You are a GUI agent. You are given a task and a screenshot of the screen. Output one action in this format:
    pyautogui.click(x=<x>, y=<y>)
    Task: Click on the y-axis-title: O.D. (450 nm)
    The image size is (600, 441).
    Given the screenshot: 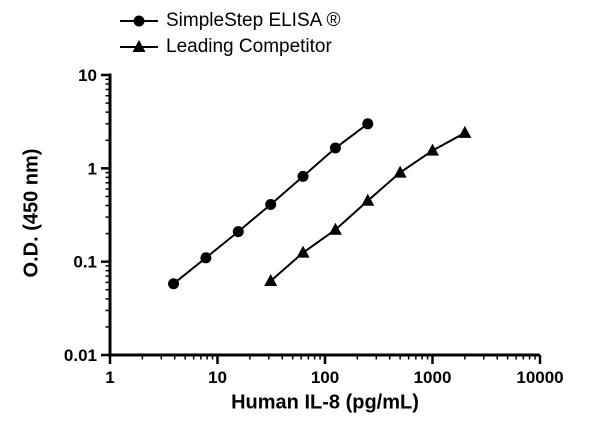 What is the action you would take?
    pyautogui.click(x=31, y=213)
    